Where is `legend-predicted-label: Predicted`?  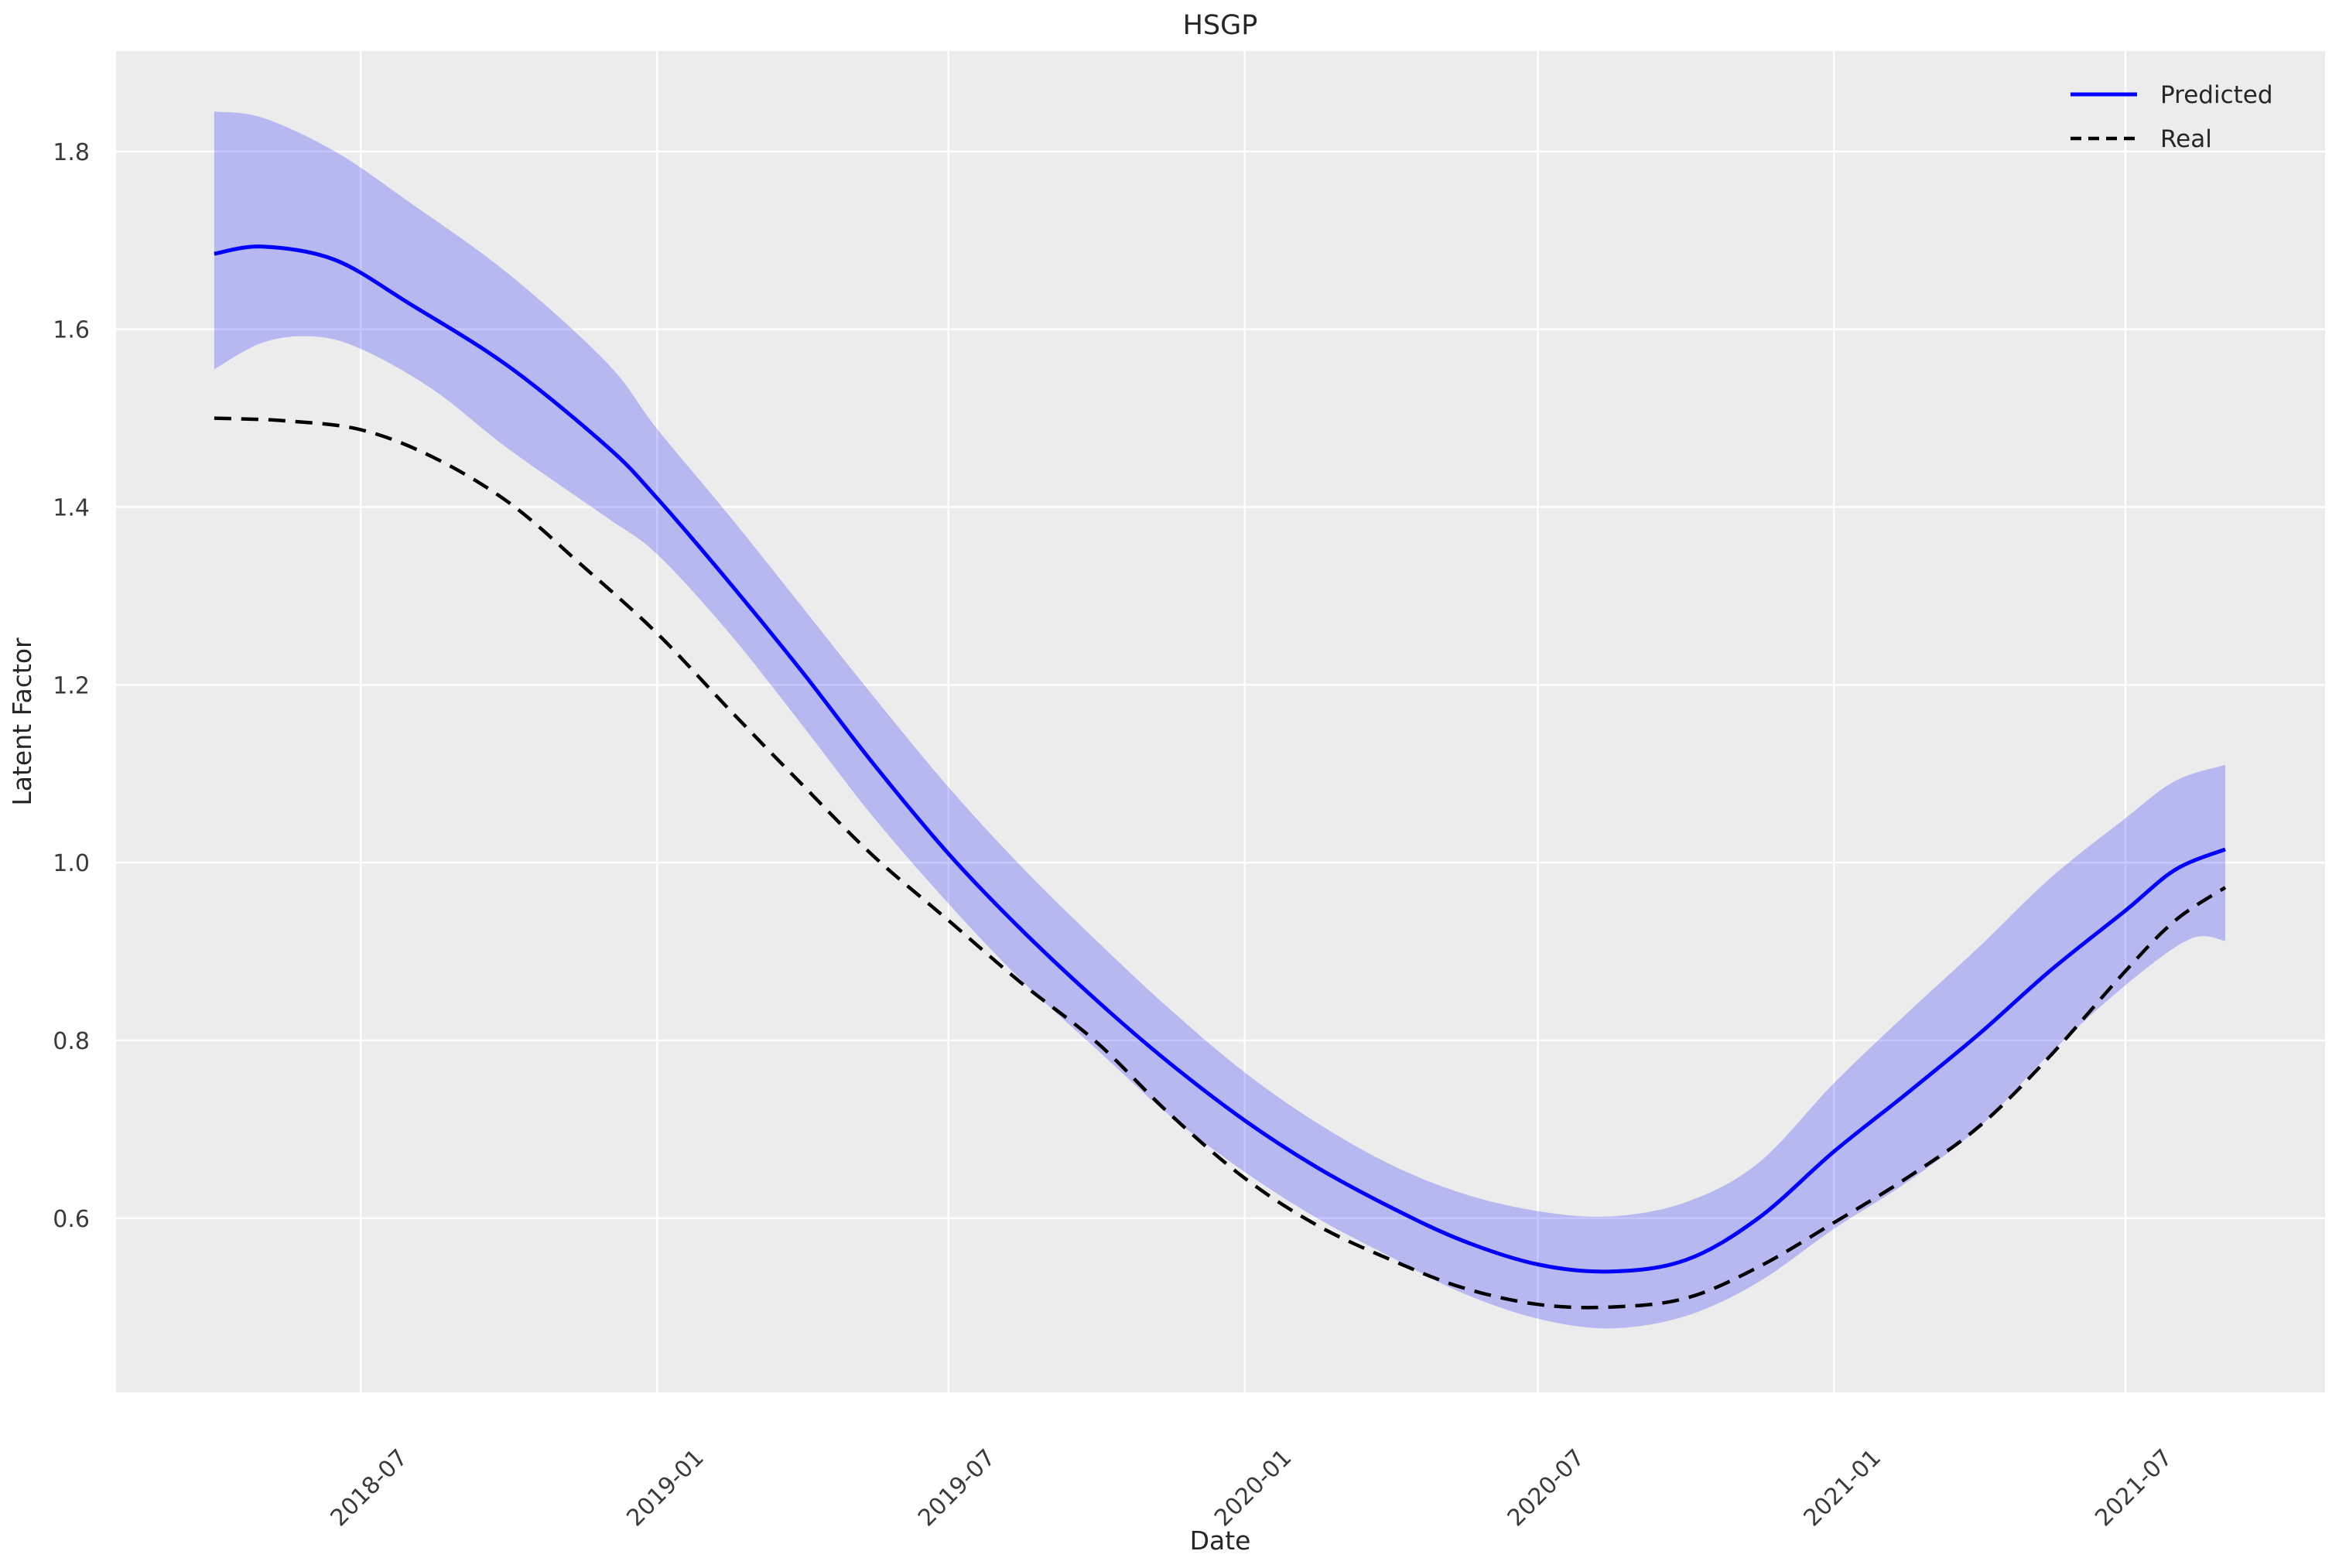
legend-predicted-label: Predicted is located at coordinates (2216, 95).